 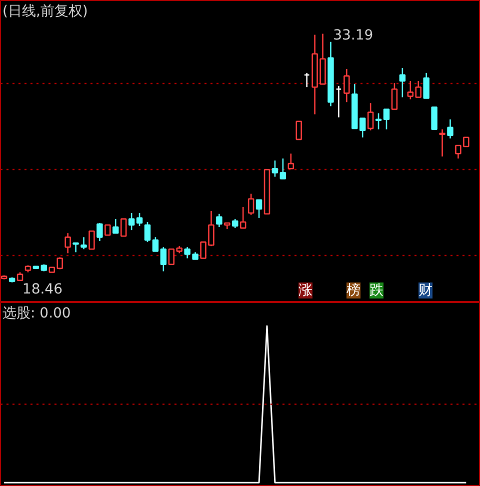 I want to click on annotation: 18.46, so click(x=42, y=289).